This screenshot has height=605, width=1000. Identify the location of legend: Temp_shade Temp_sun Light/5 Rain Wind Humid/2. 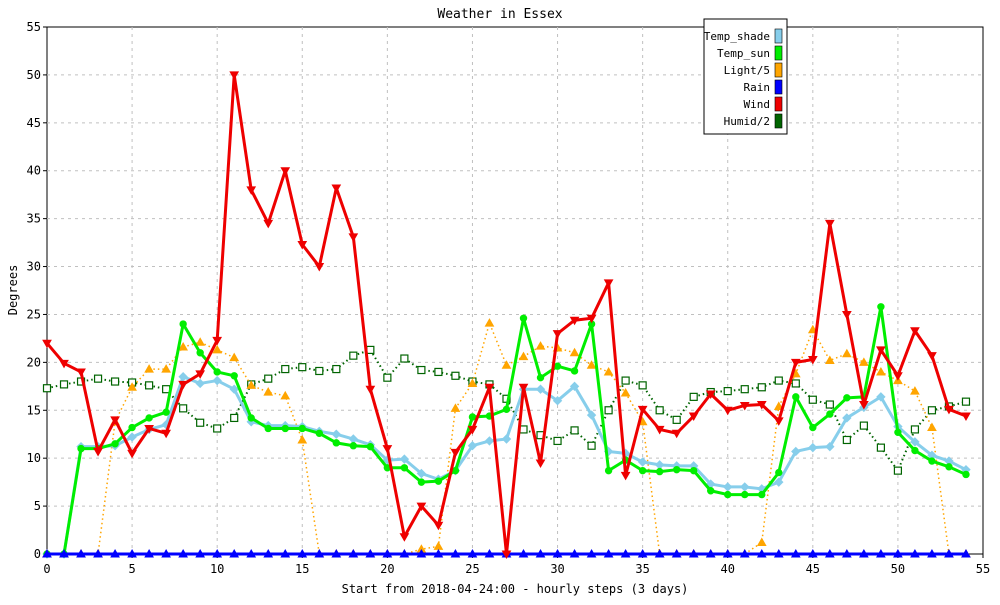
(745, 76).